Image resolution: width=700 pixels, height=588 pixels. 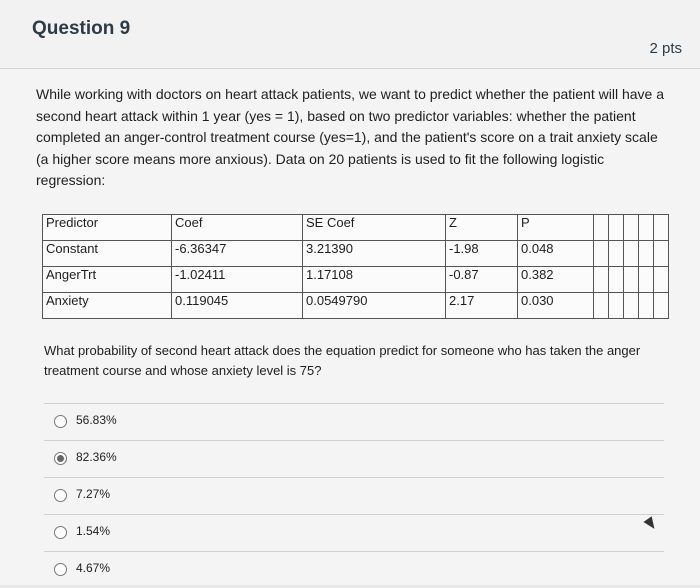 What do you see at coordinates (93, 531) in the screenshot?
I see `answer-label: 1.54%` at bounding box center [93, 531].